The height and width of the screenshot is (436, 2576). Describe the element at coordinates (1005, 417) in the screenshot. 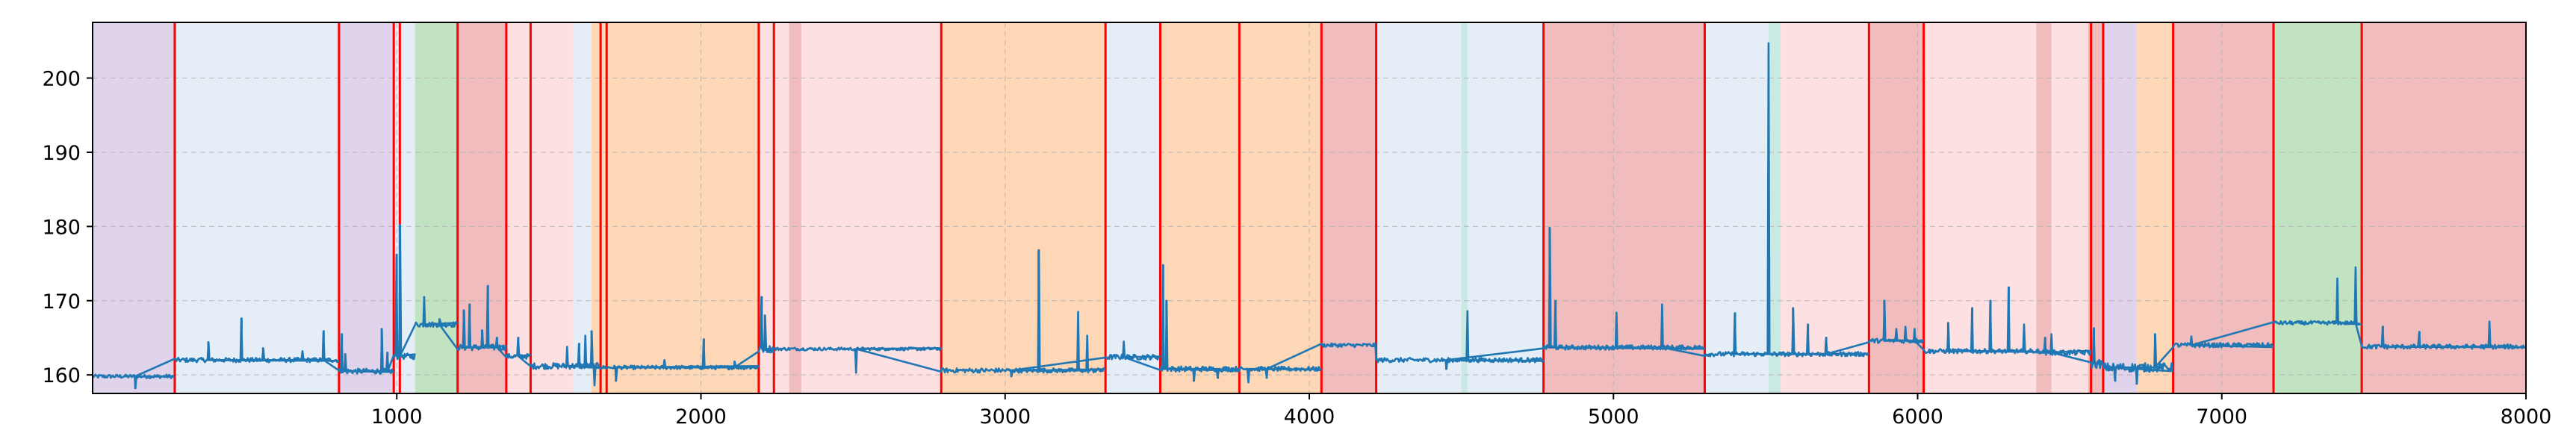

I see `x-tick-label: 3000` at that location.